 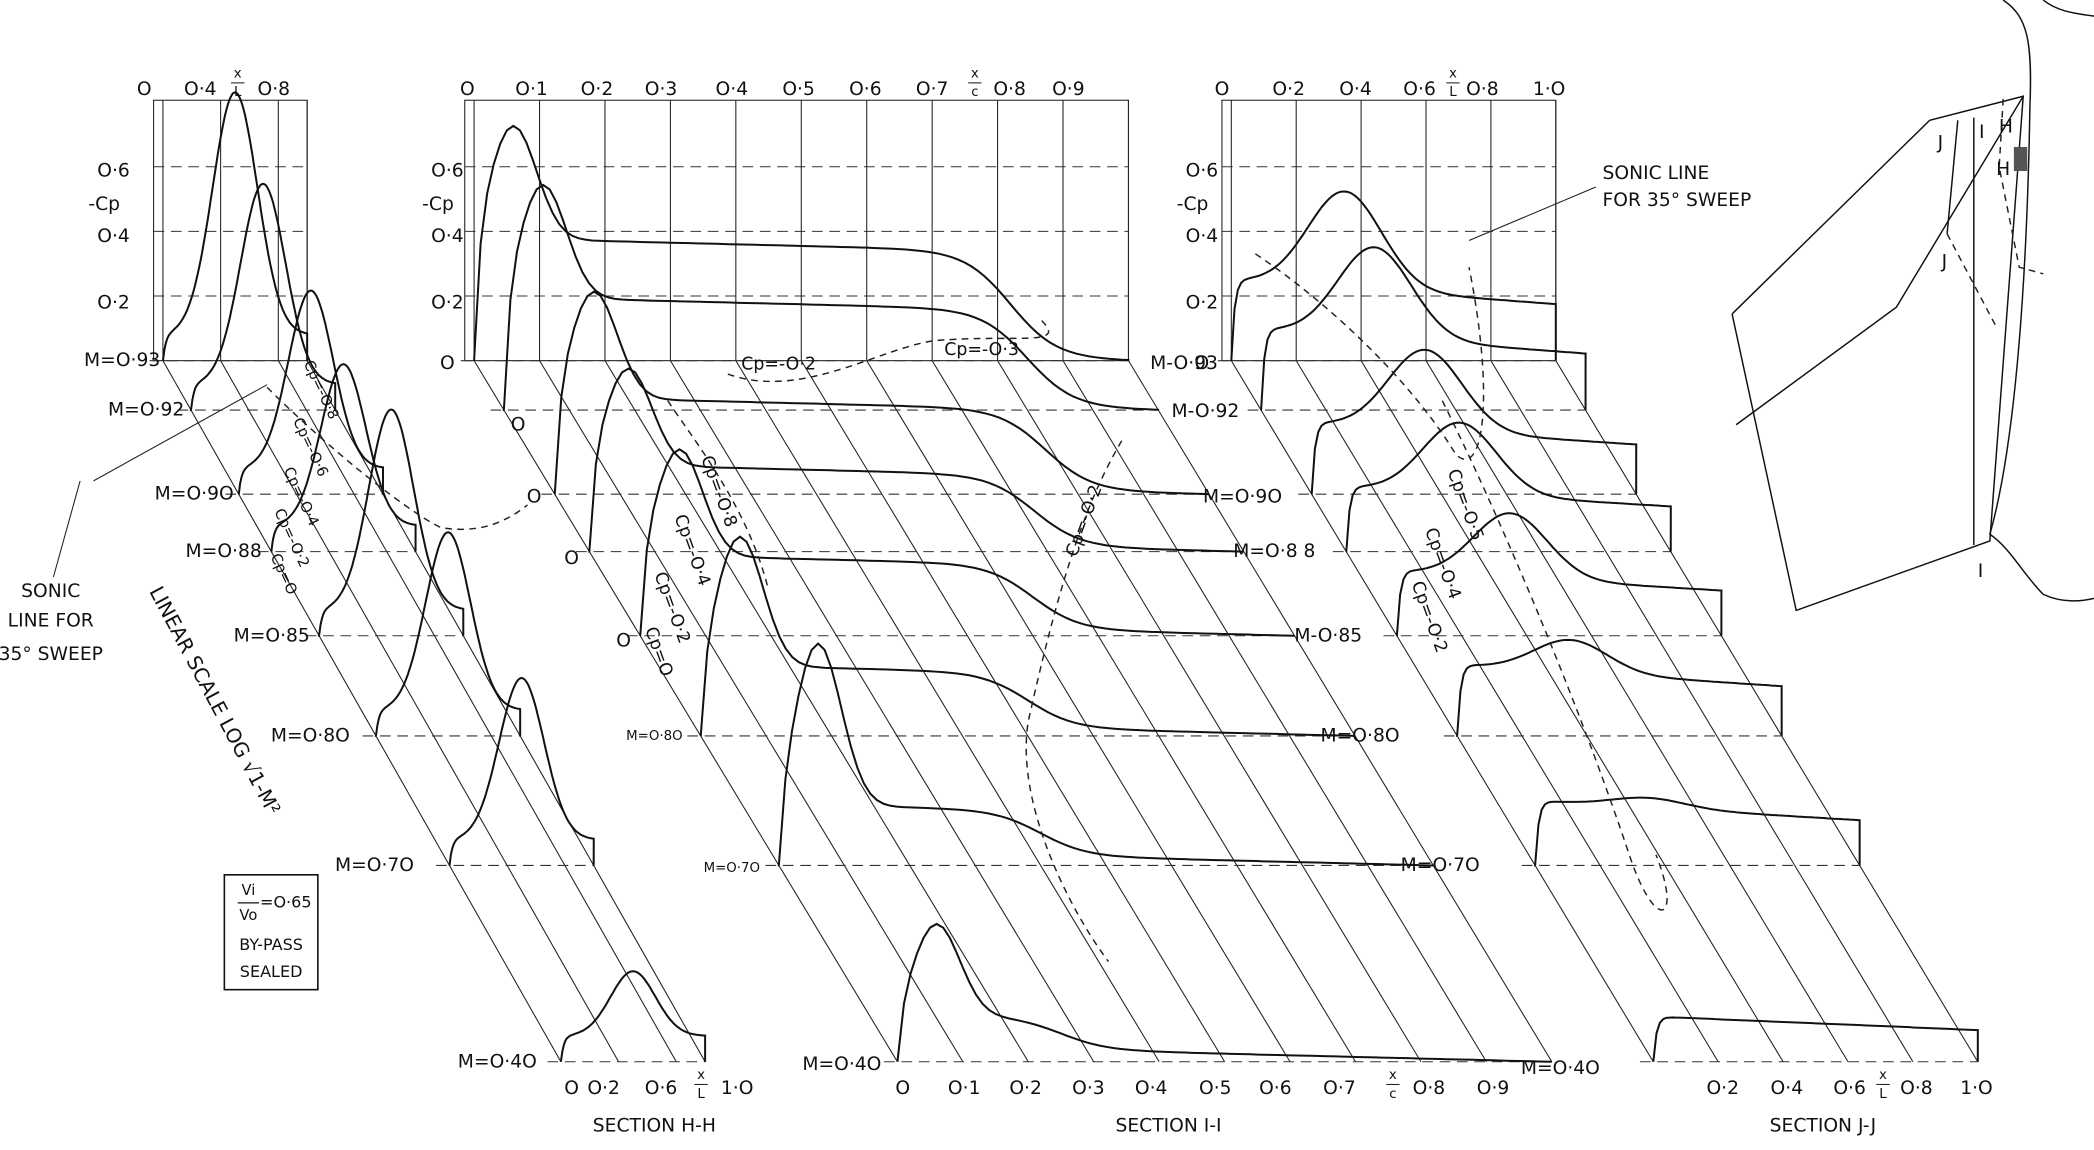 What do you see at coordinates (1205, 411) in the screenshot?
I see `mach-label: M-O·92` at bounding box center [1205, 411].